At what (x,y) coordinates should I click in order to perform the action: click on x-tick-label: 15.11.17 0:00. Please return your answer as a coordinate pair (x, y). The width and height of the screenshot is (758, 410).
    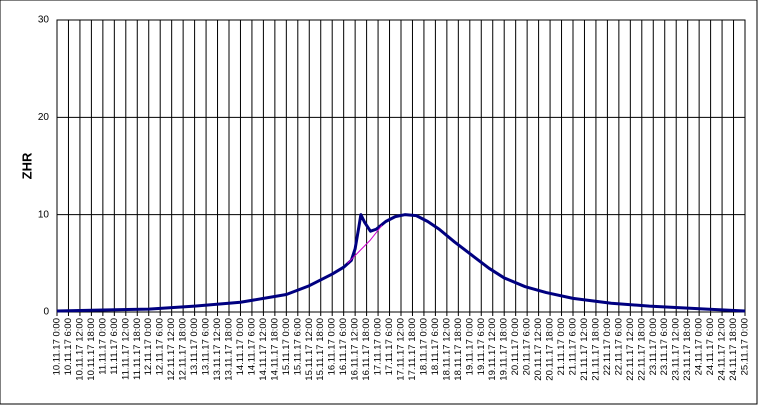
    Looking at the image, I should click on (286, 346).